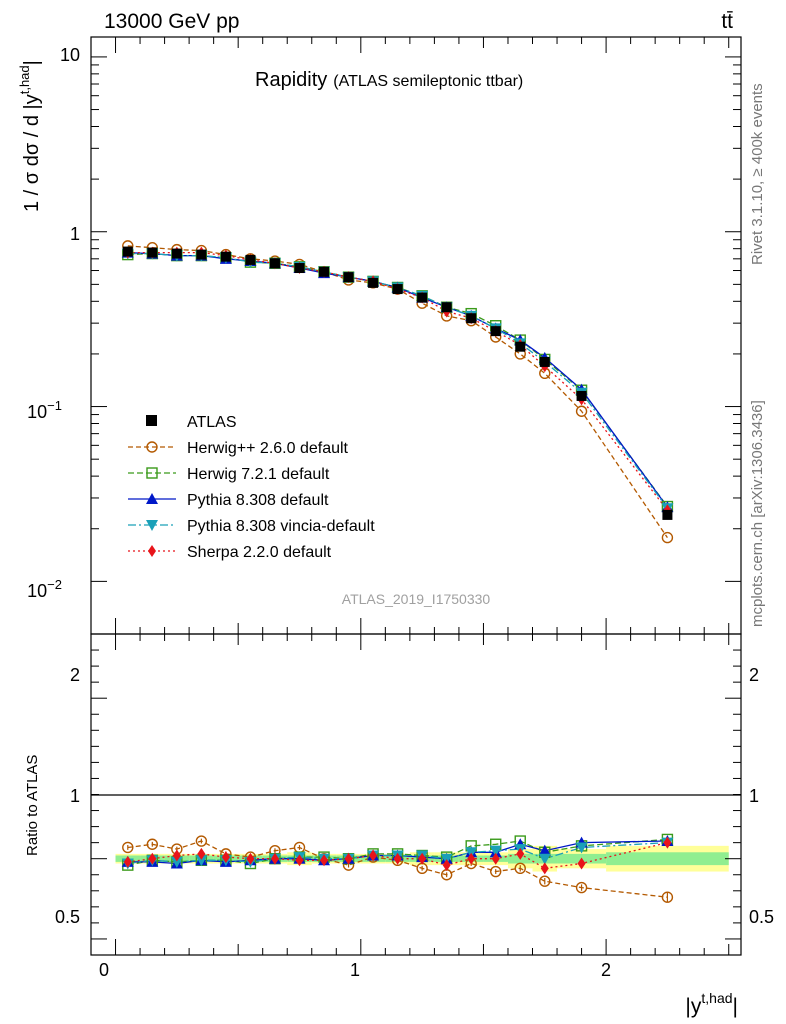  Describe the element at coordinates (761, 917) in the screenshot. I see `ratio-y-tick-label-right: 0.5` at that location.